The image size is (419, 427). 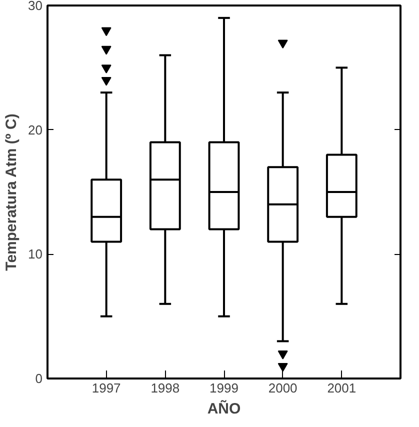 What do you see at coordinates (35, 130) in the screenshot?
I see `y-tick-label: 20` at bounding box center [35, 130].